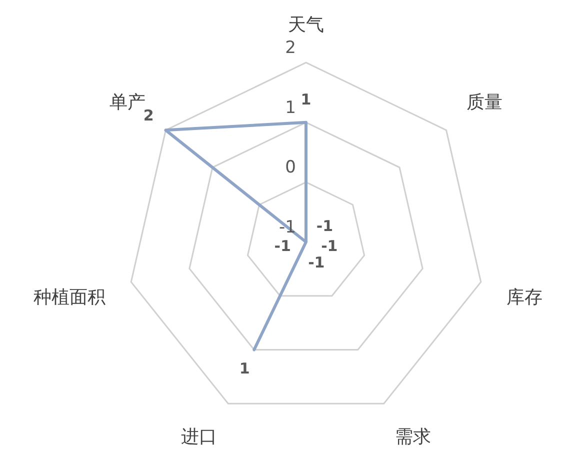  Describe the element at coordinates (524, 297) in the screenshot. I see `spoke-label: 库存` at that location.